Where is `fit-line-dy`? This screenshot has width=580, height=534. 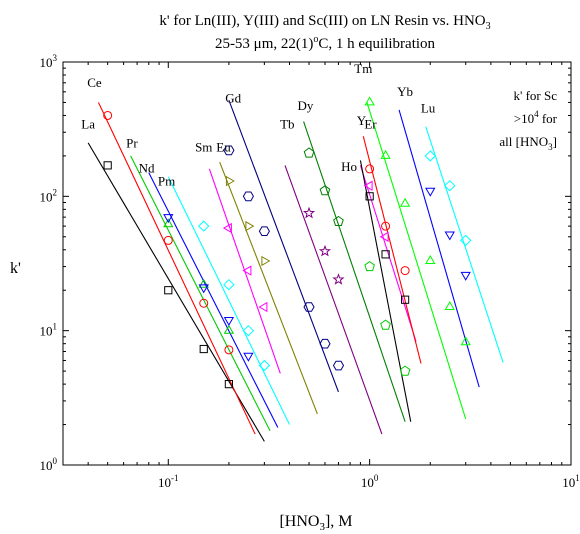 fit-line-dy is located at coordinates (354, 271).